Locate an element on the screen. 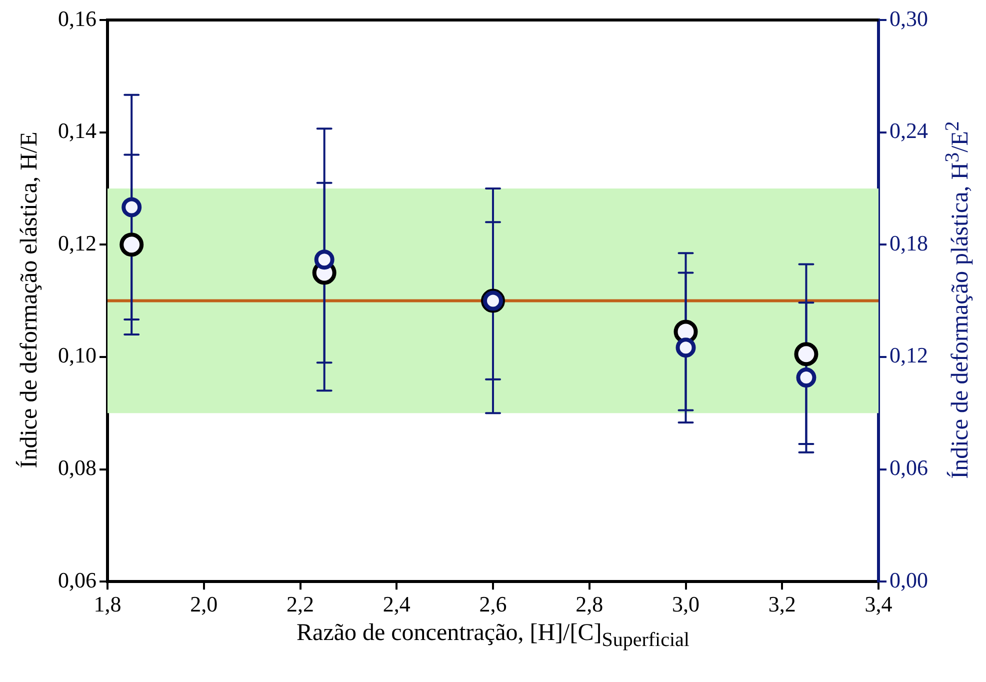 The height and width of the screenshot is (682, 986). y2-tick-label: 0,06 is located at coordinates (909, 467).